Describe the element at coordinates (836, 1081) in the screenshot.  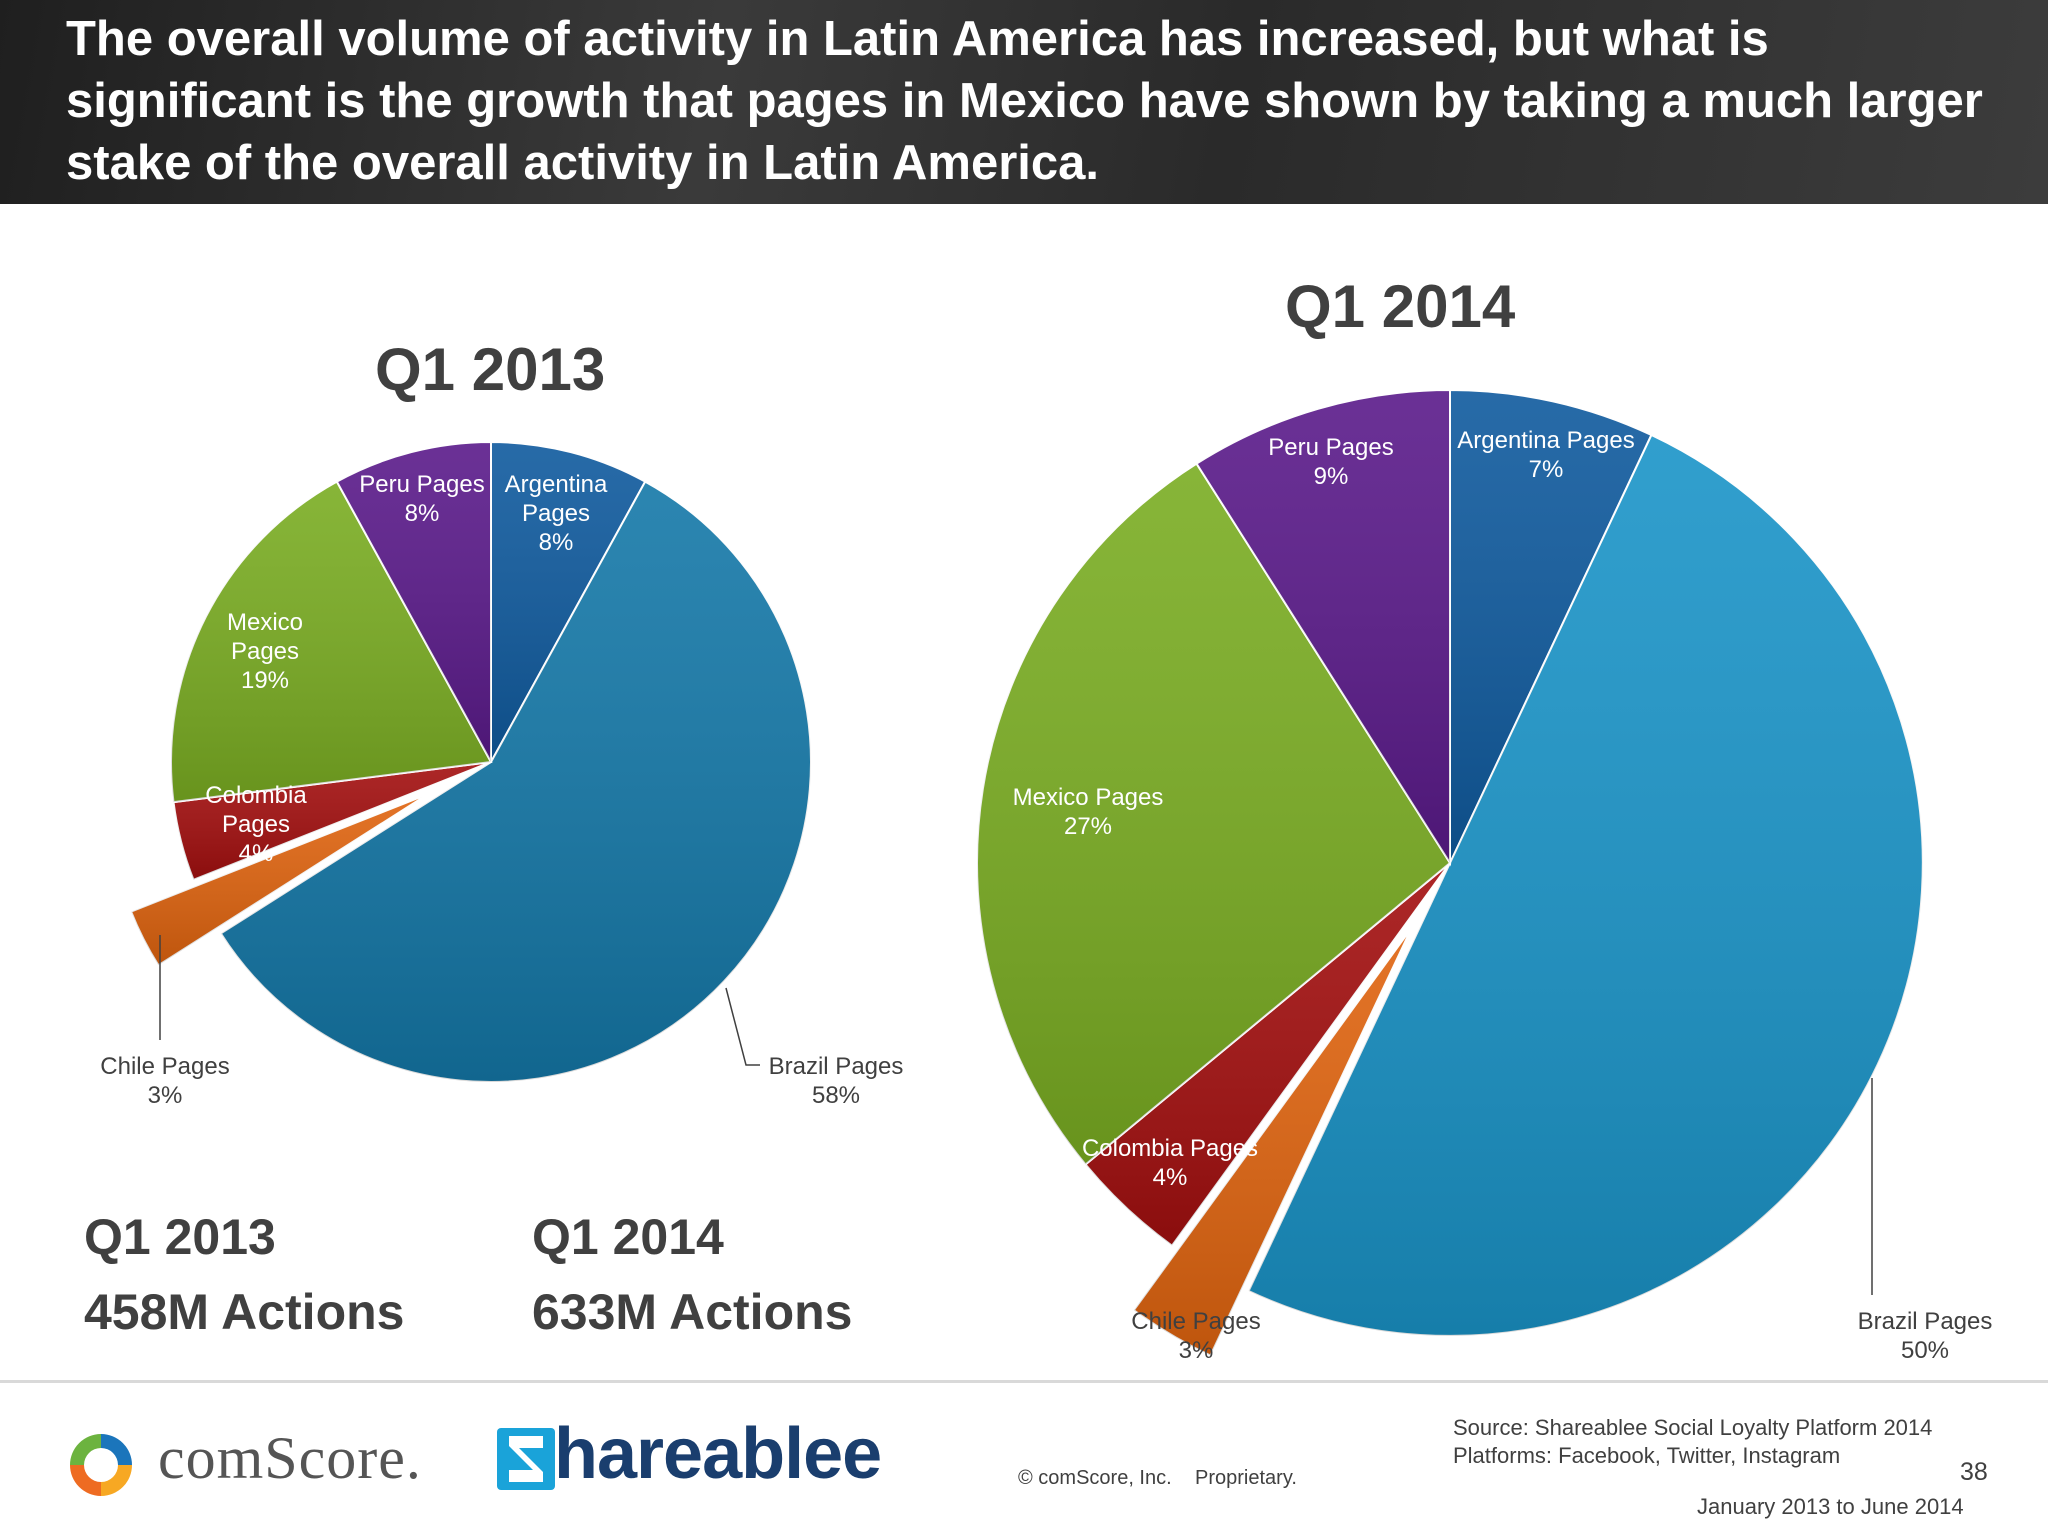
I see `data-label-brazil-pages: Brazil Pages 58%` at that location.